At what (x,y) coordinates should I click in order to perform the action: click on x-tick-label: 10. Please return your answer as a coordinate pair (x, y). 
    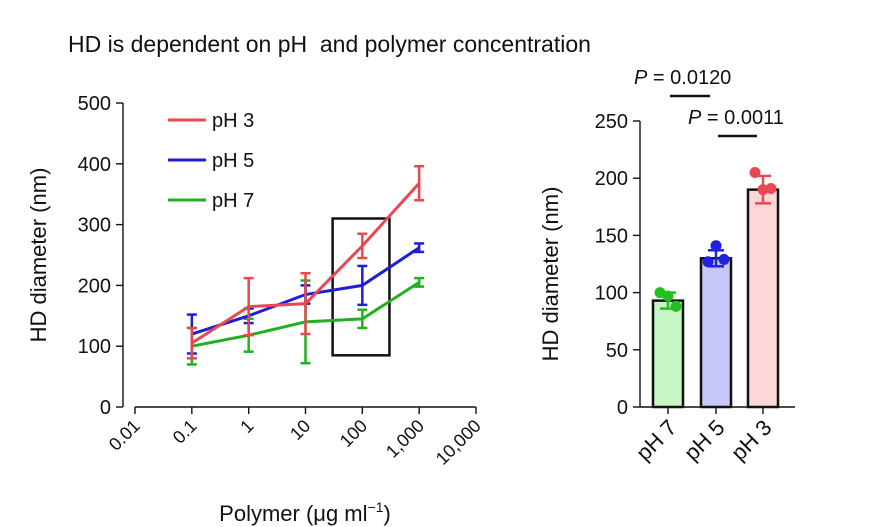
    Looking at the image, I should click on (300, 430).